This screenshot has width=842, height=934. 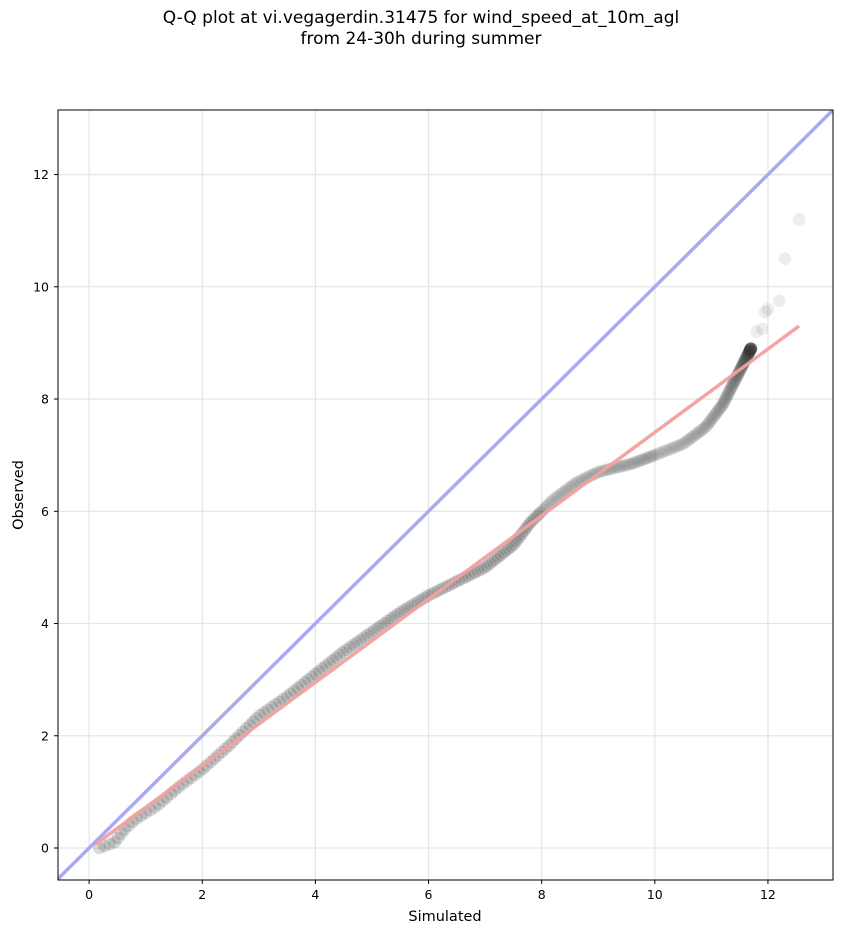 I want to click on y-axis-label: Observed, so click(x=19, y=495).